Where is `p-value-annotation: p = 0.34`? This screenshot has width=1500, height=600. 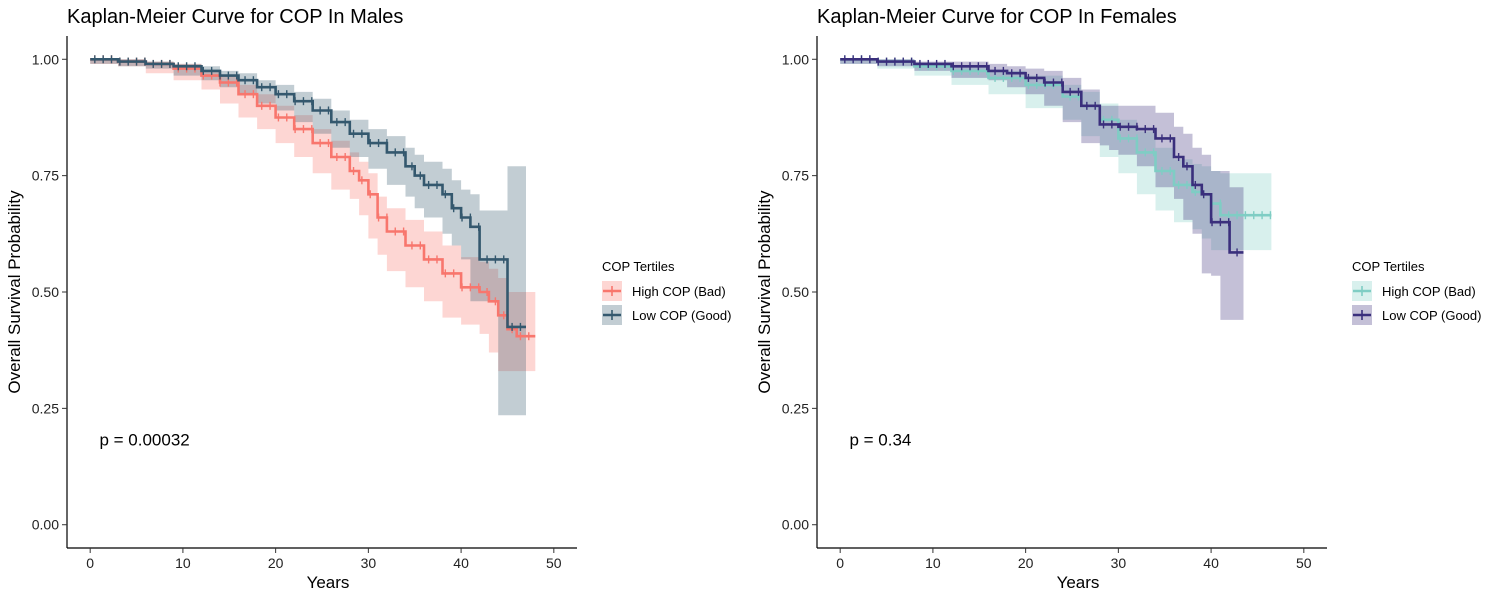
p-value-annotation: p = 0.34 is located at coordinates (880, 440).